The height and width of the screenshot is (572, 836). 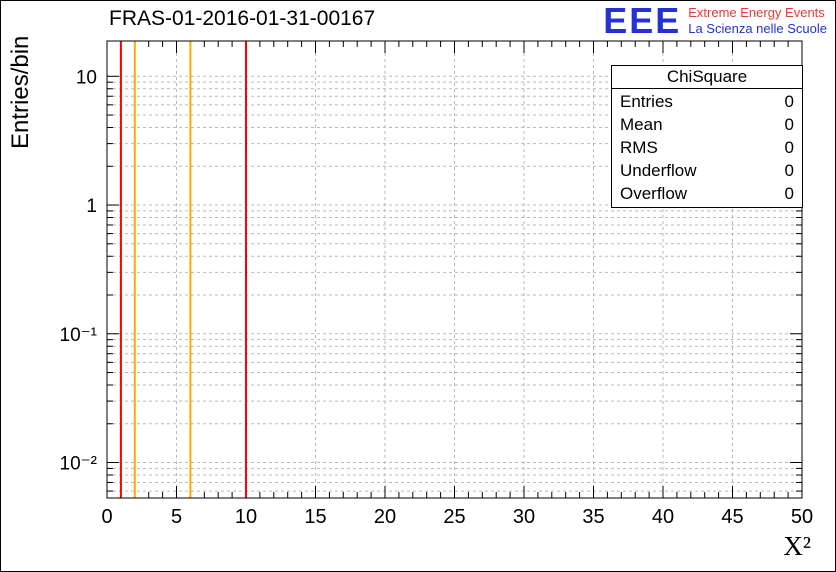 I want to click on x-tick-label: 10, so click(x=246, y=517).